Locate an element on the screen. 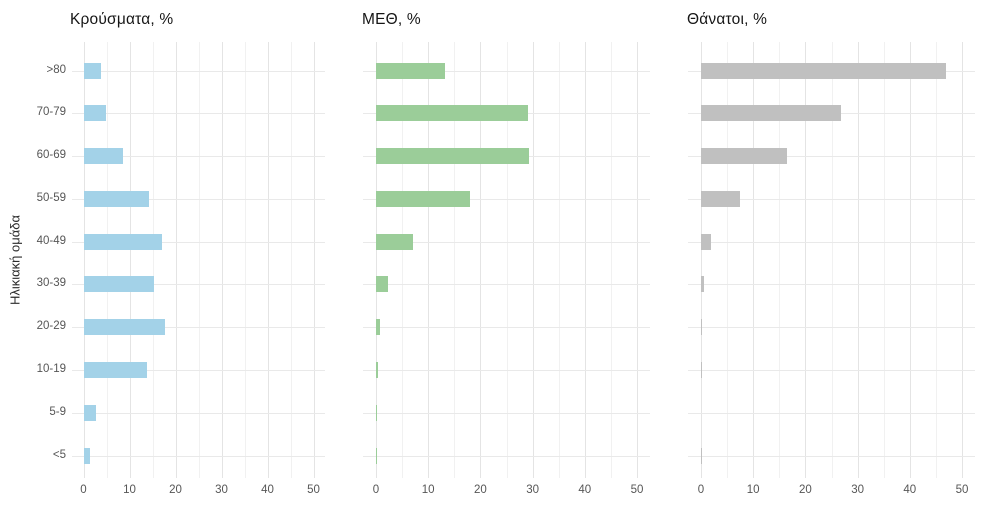 This screenshot has width=984, height=521. y-tick-label: 60-69 is located at coordinates (51, 155).